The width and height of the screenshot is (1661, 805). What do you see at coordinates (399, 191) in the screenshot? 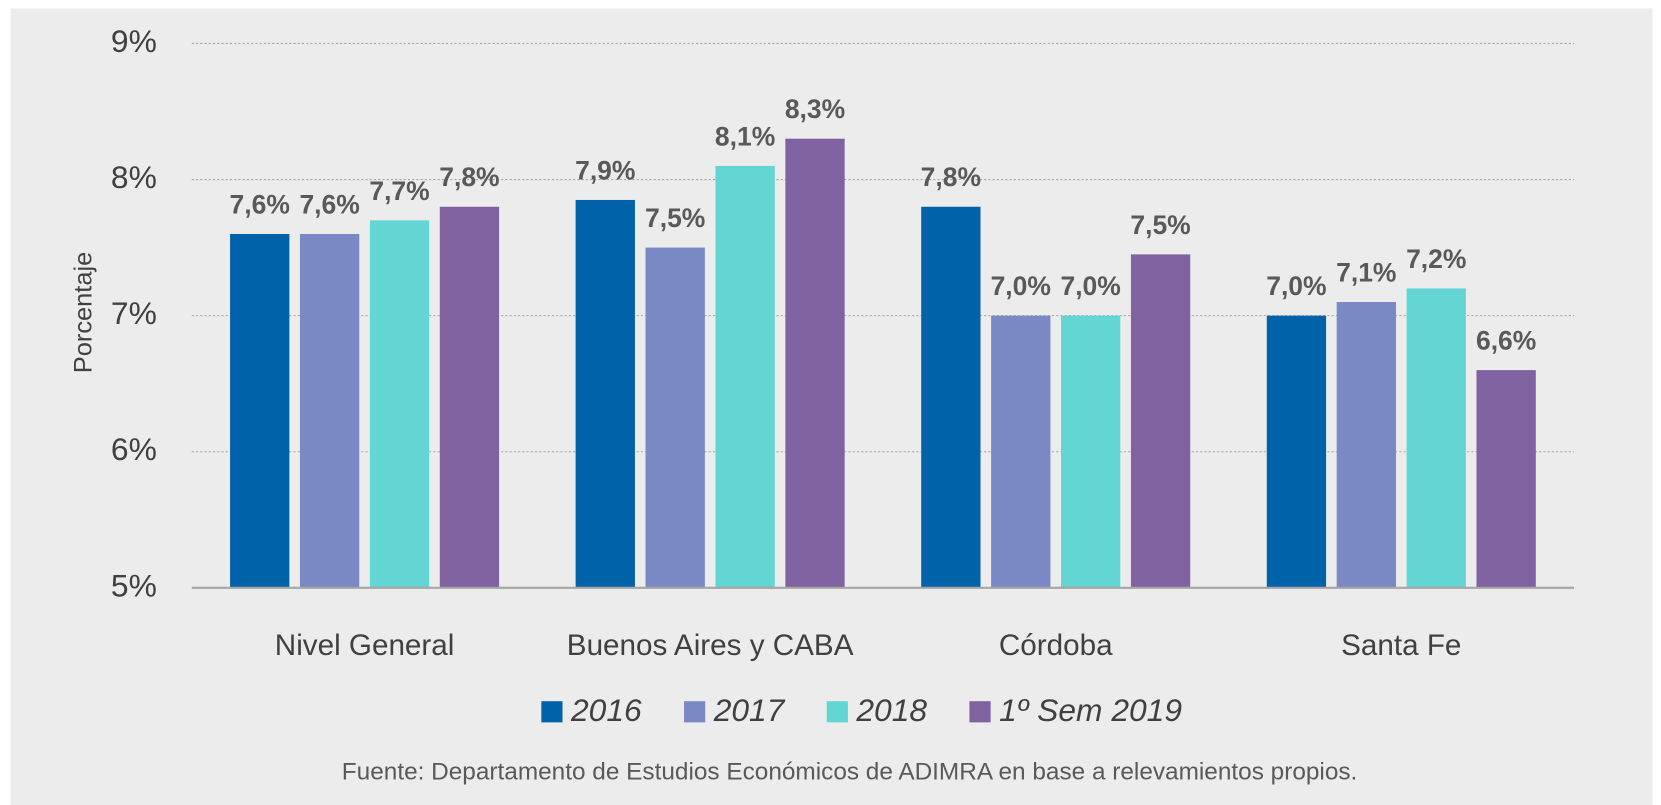
I see `value-label: 7,7%` at bounding box center [399, 191].